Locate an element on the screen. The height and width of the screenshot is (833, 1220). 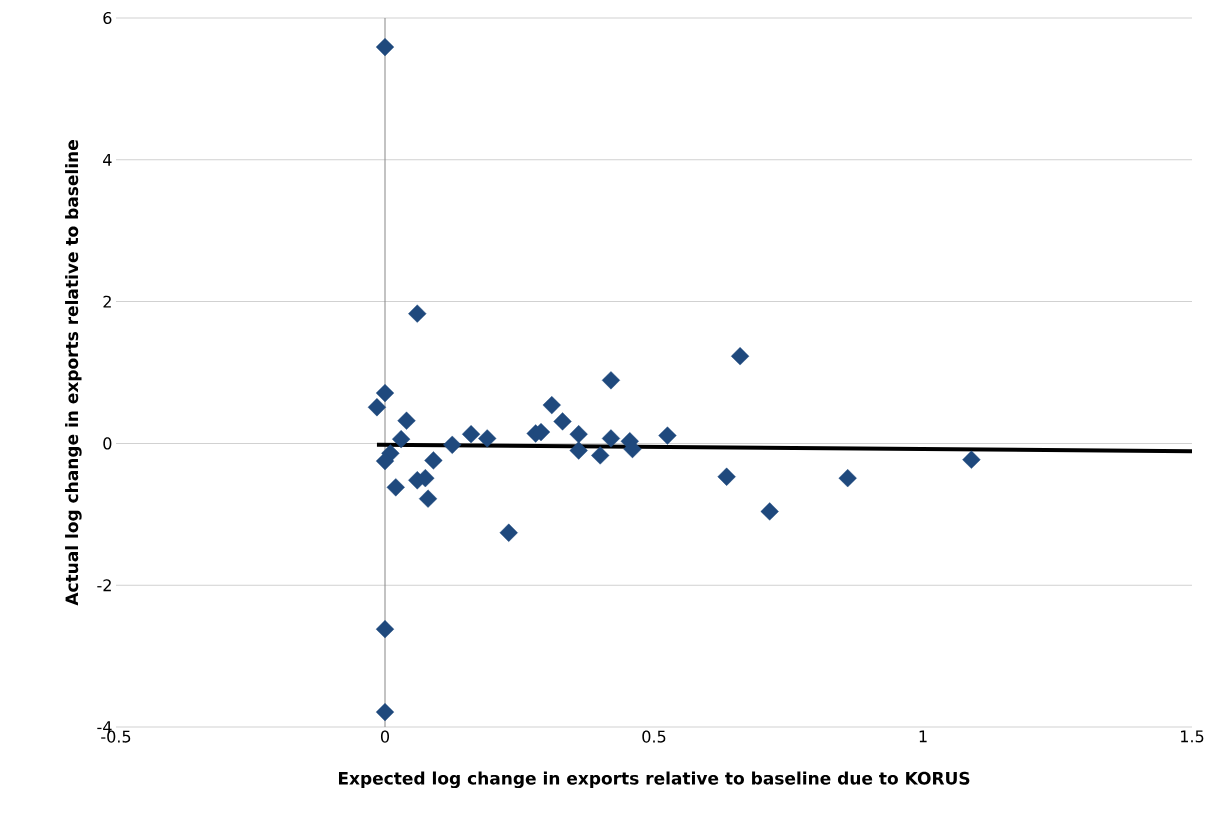
x-tick-label: 0.5 is located at coordinates (654, 736).